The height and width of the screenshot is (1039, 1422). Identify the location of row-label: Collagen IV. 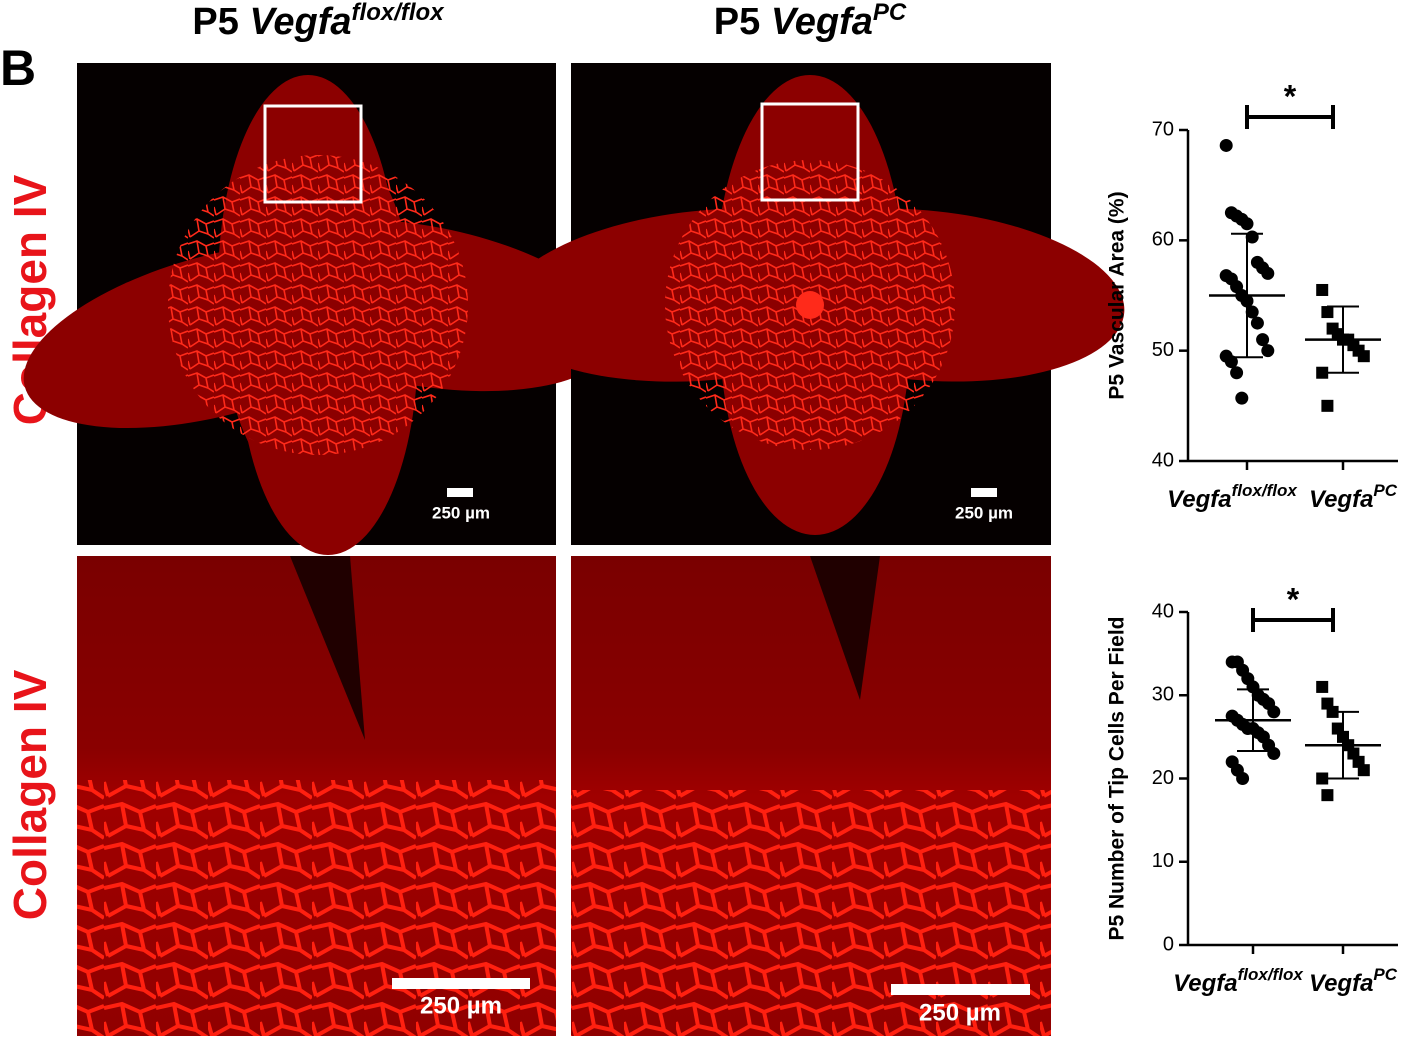
(30, 794).